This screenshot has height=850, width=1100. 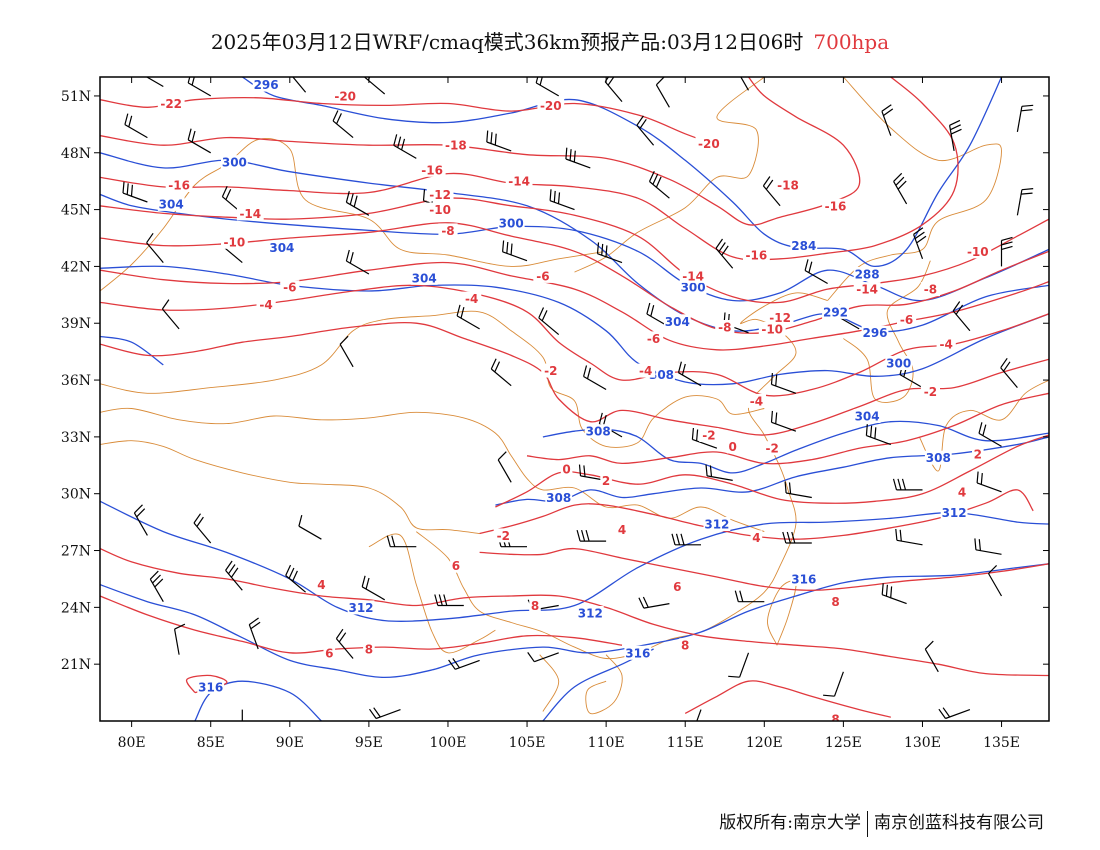 What do you see at coordinates (835, 720) in the screenshot?
I see `temperature-label: 8` at bounding box center [835, 720].